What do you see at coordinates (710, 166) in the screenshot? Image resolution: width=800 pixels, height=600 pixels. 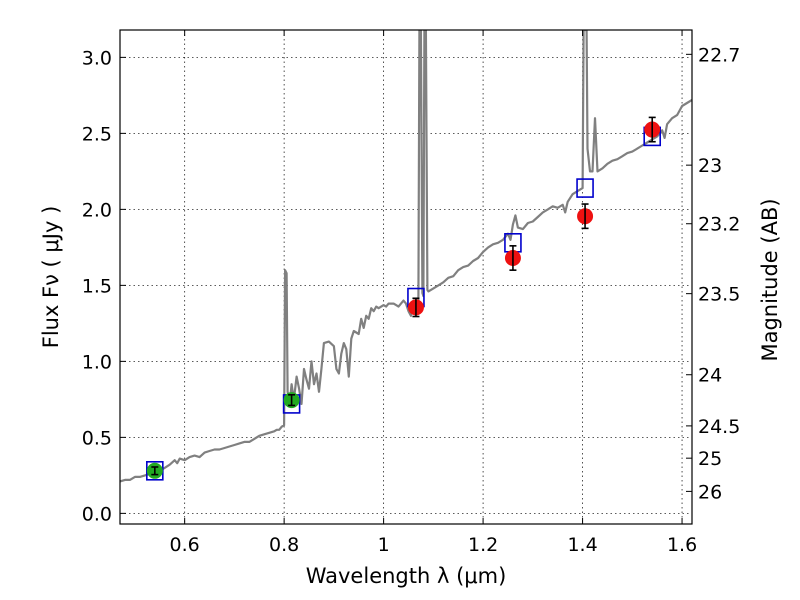 I see `mag-tick-label: 23` at bounding box center [710, 166].